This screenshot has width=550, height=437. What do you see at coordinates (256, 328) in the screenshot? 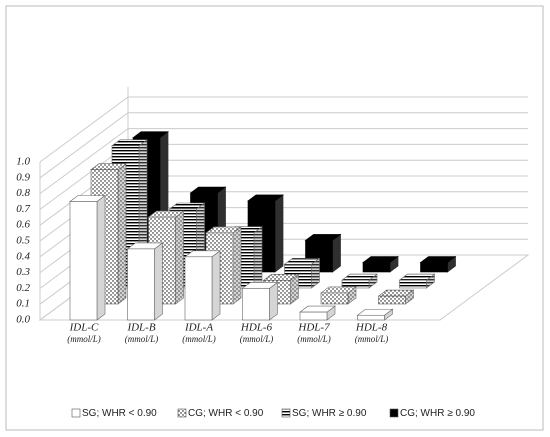
I see `x-tick-label: HDL-6` at bounding box center [256, 328].